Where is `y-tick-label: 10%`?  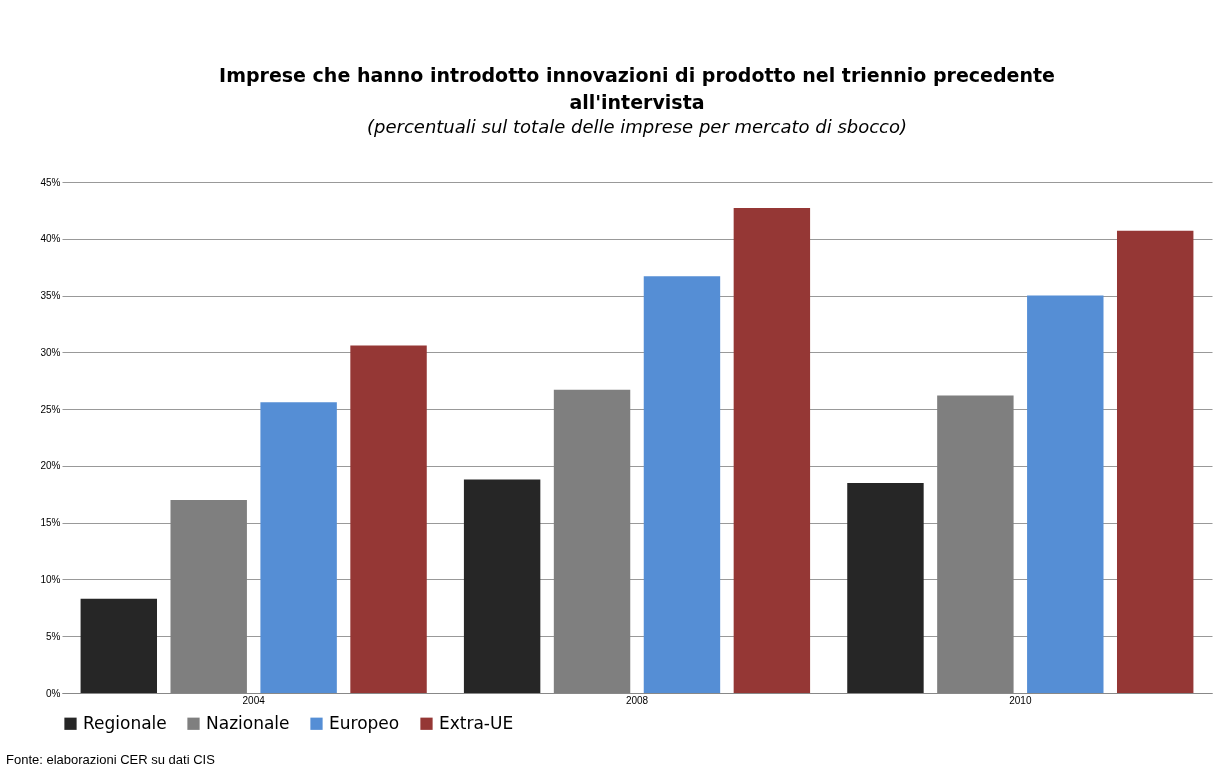 y-tick-label: 10% is located at coordinates (50, 579).